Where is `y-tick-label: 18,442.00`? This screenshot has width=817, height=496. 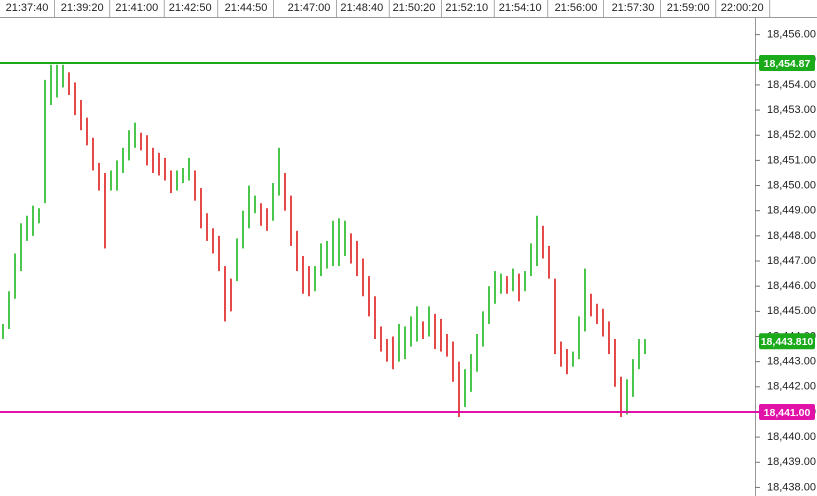
y-tick-label: 18,442.00 is located at coordinates (791, 387).